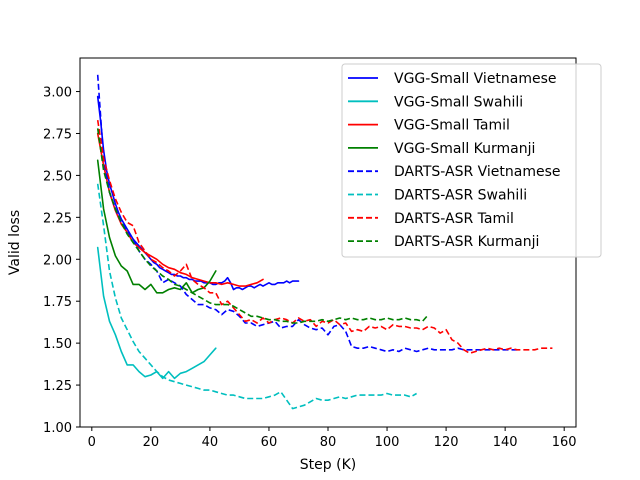 Image resolution: width=640 pixels, height=480 pixels. What do you see at coordinates (57, 93) in the screenshot?
I see `y-tick-label: 3.00` at bounding box center [57, 93].